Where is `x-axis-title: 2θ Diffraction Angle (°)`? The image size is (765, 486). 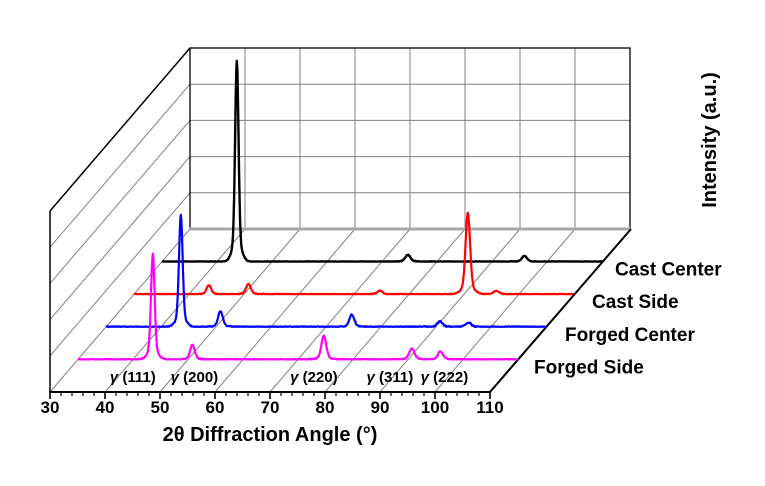
x-axis-title: 2θ Diffraction Angle (°) is located at coordinates (270, 435).